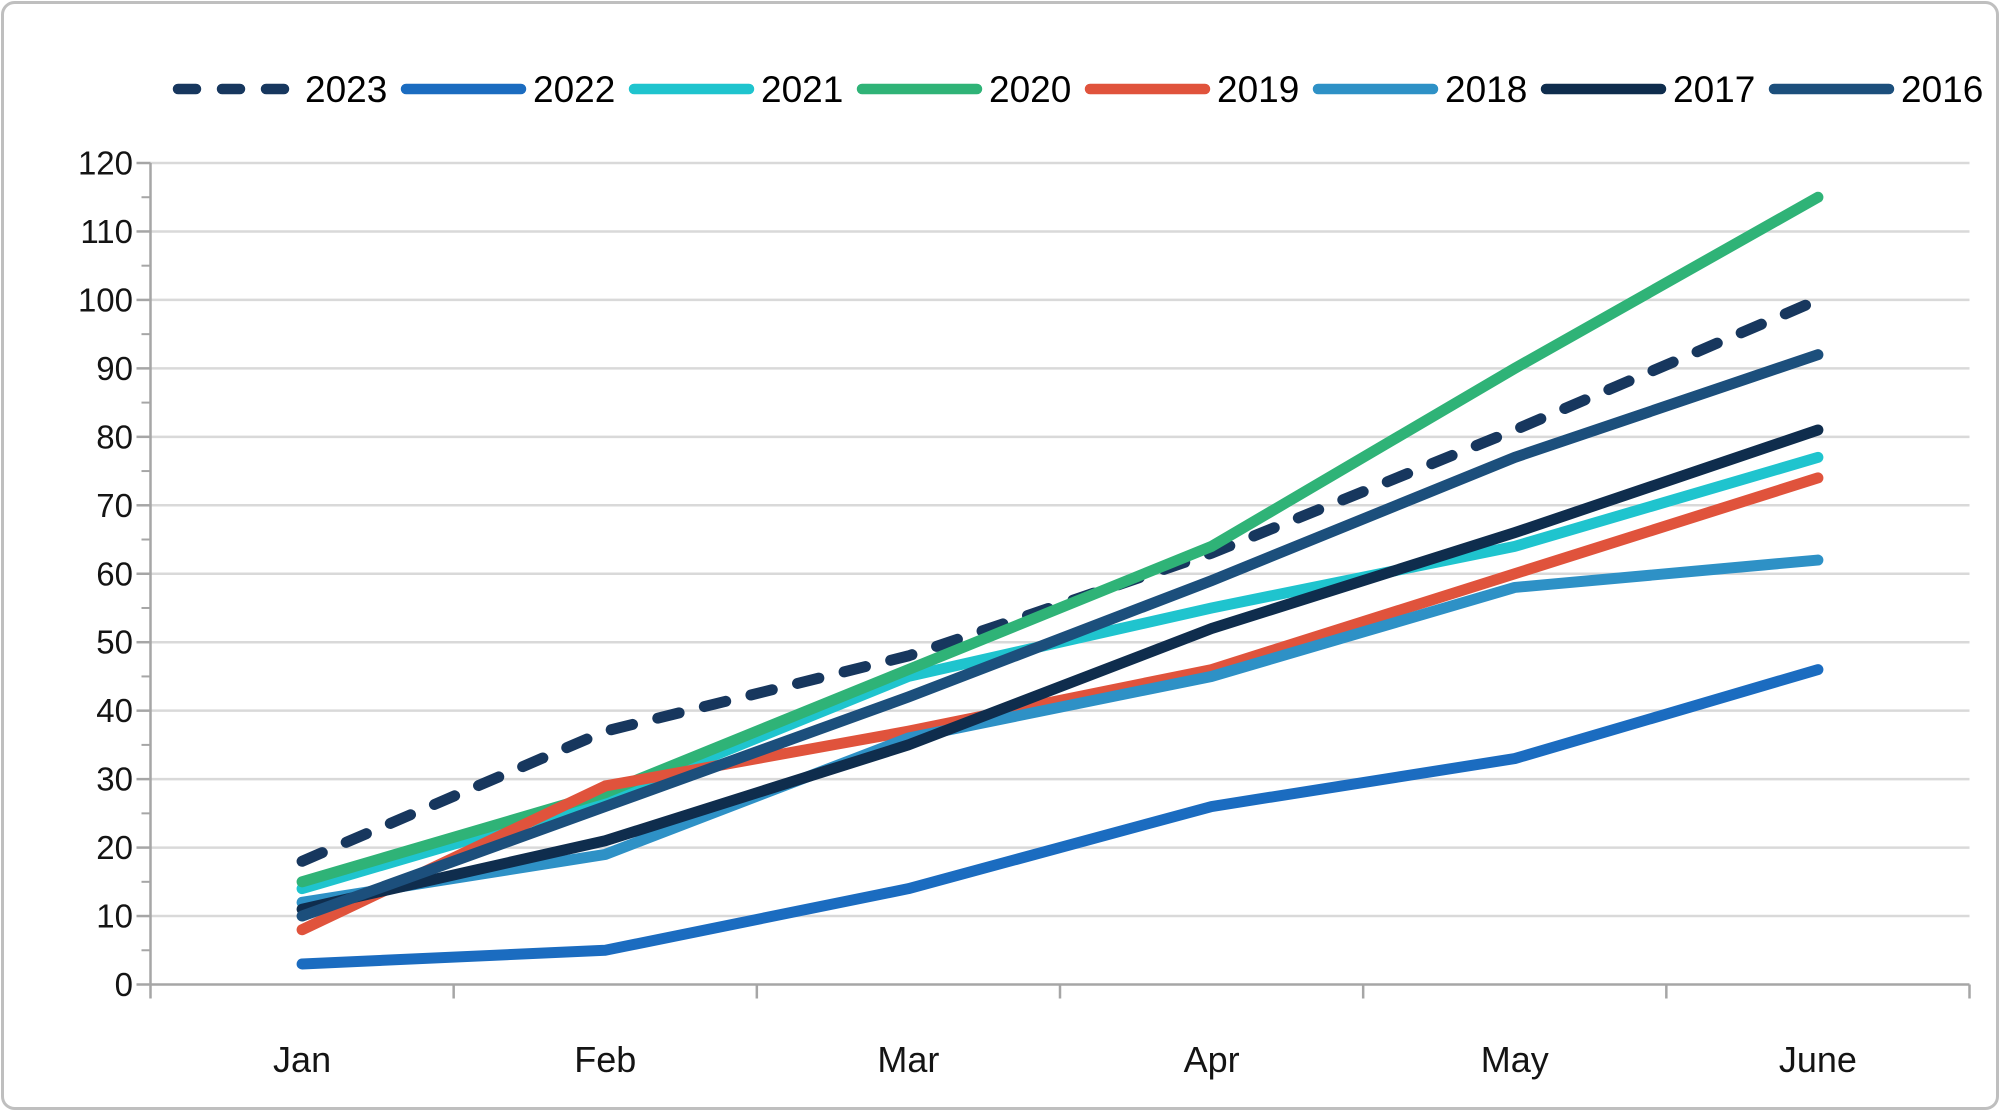 This screenshot has width=2000, height=1111. I want to click on y-axis-label: 100, so click(105, 299).